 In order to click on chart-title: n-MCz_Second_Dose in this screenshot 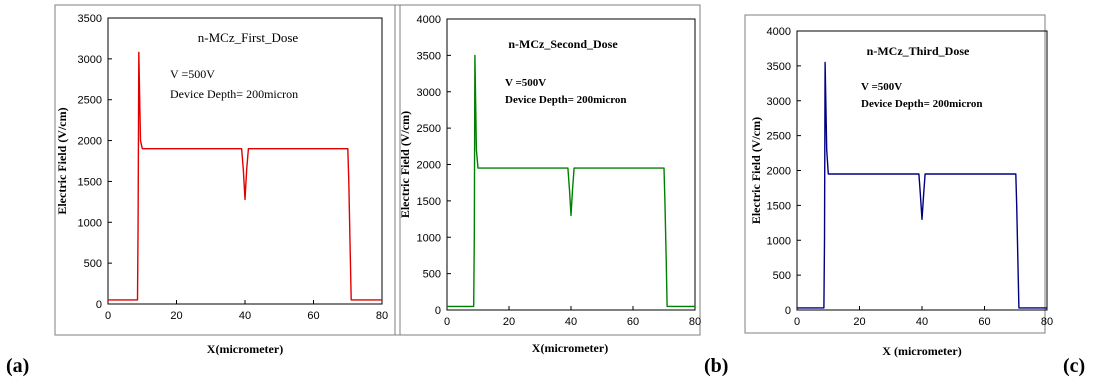, I will do `click(563, 44)`.